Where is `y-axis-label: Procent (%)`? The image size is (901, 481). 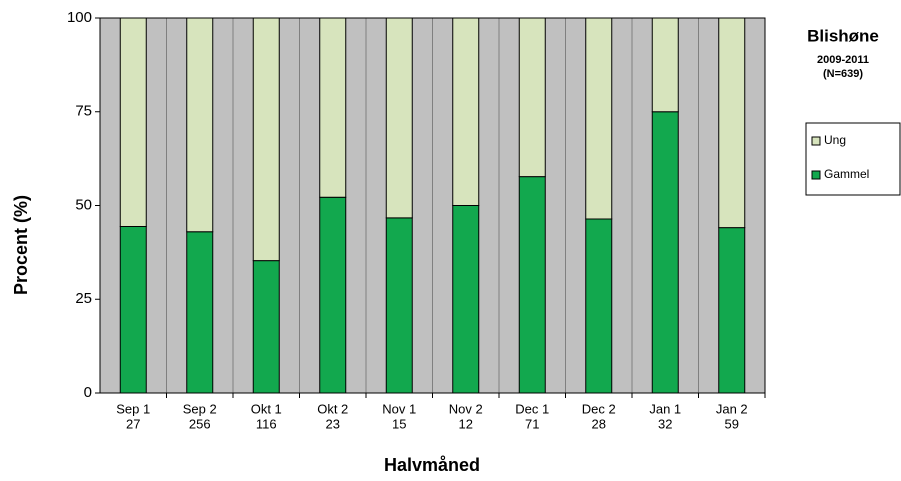
y-axis-label: Procent (%) is located at coordinates (21, 245).